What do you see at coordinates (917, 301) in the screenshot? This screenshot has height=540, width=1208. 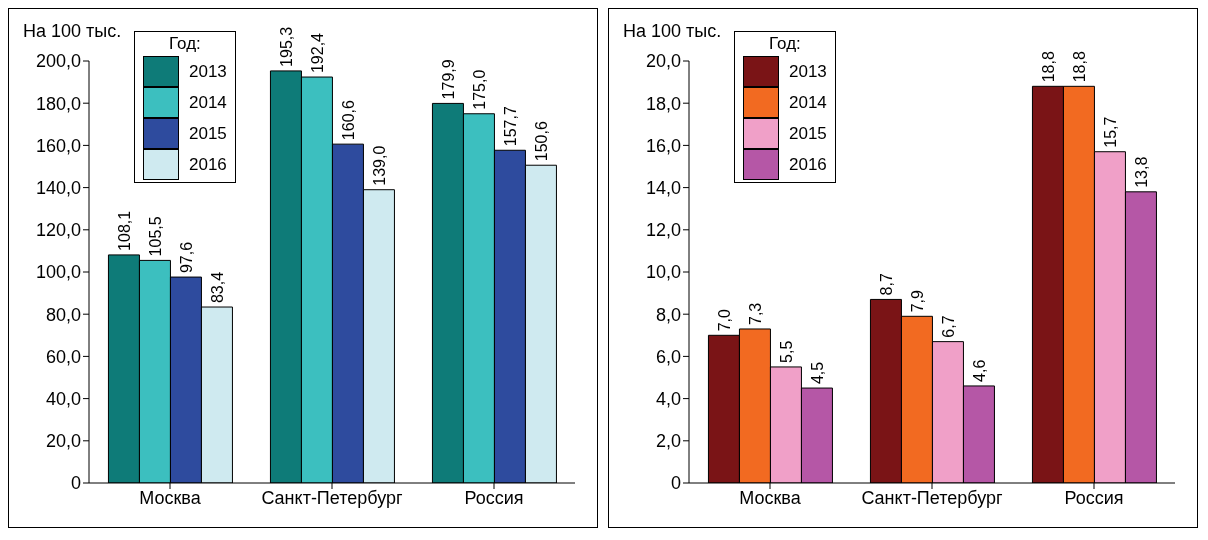 I see `data-label: 7,9` at bounding box center [917, 301].